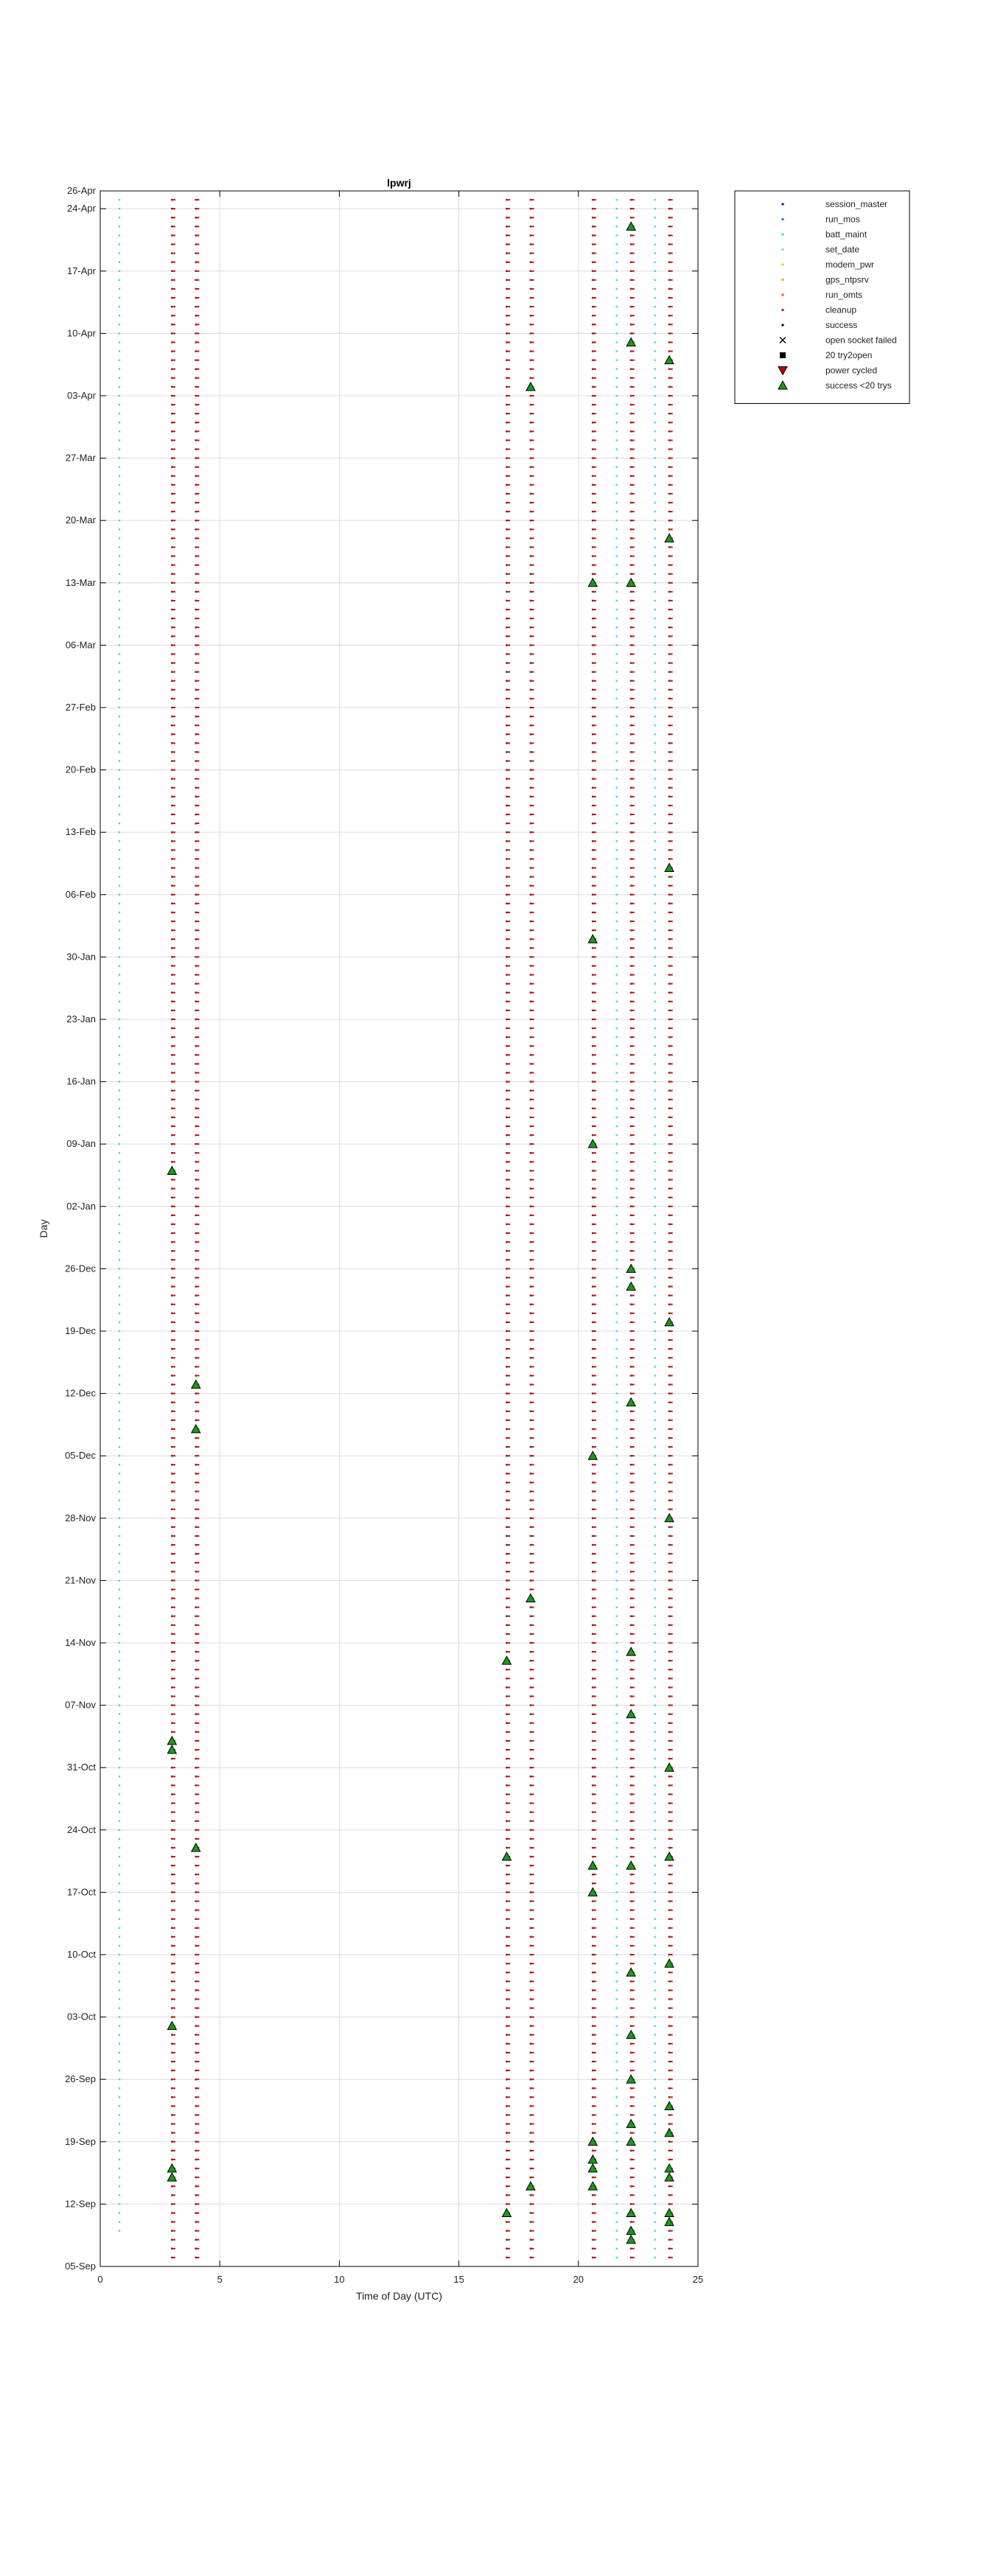 The image size is (995, 2576). Describe the element at coordinates (783, 294) in the screenshot. I see `legend-symbol` at that location.